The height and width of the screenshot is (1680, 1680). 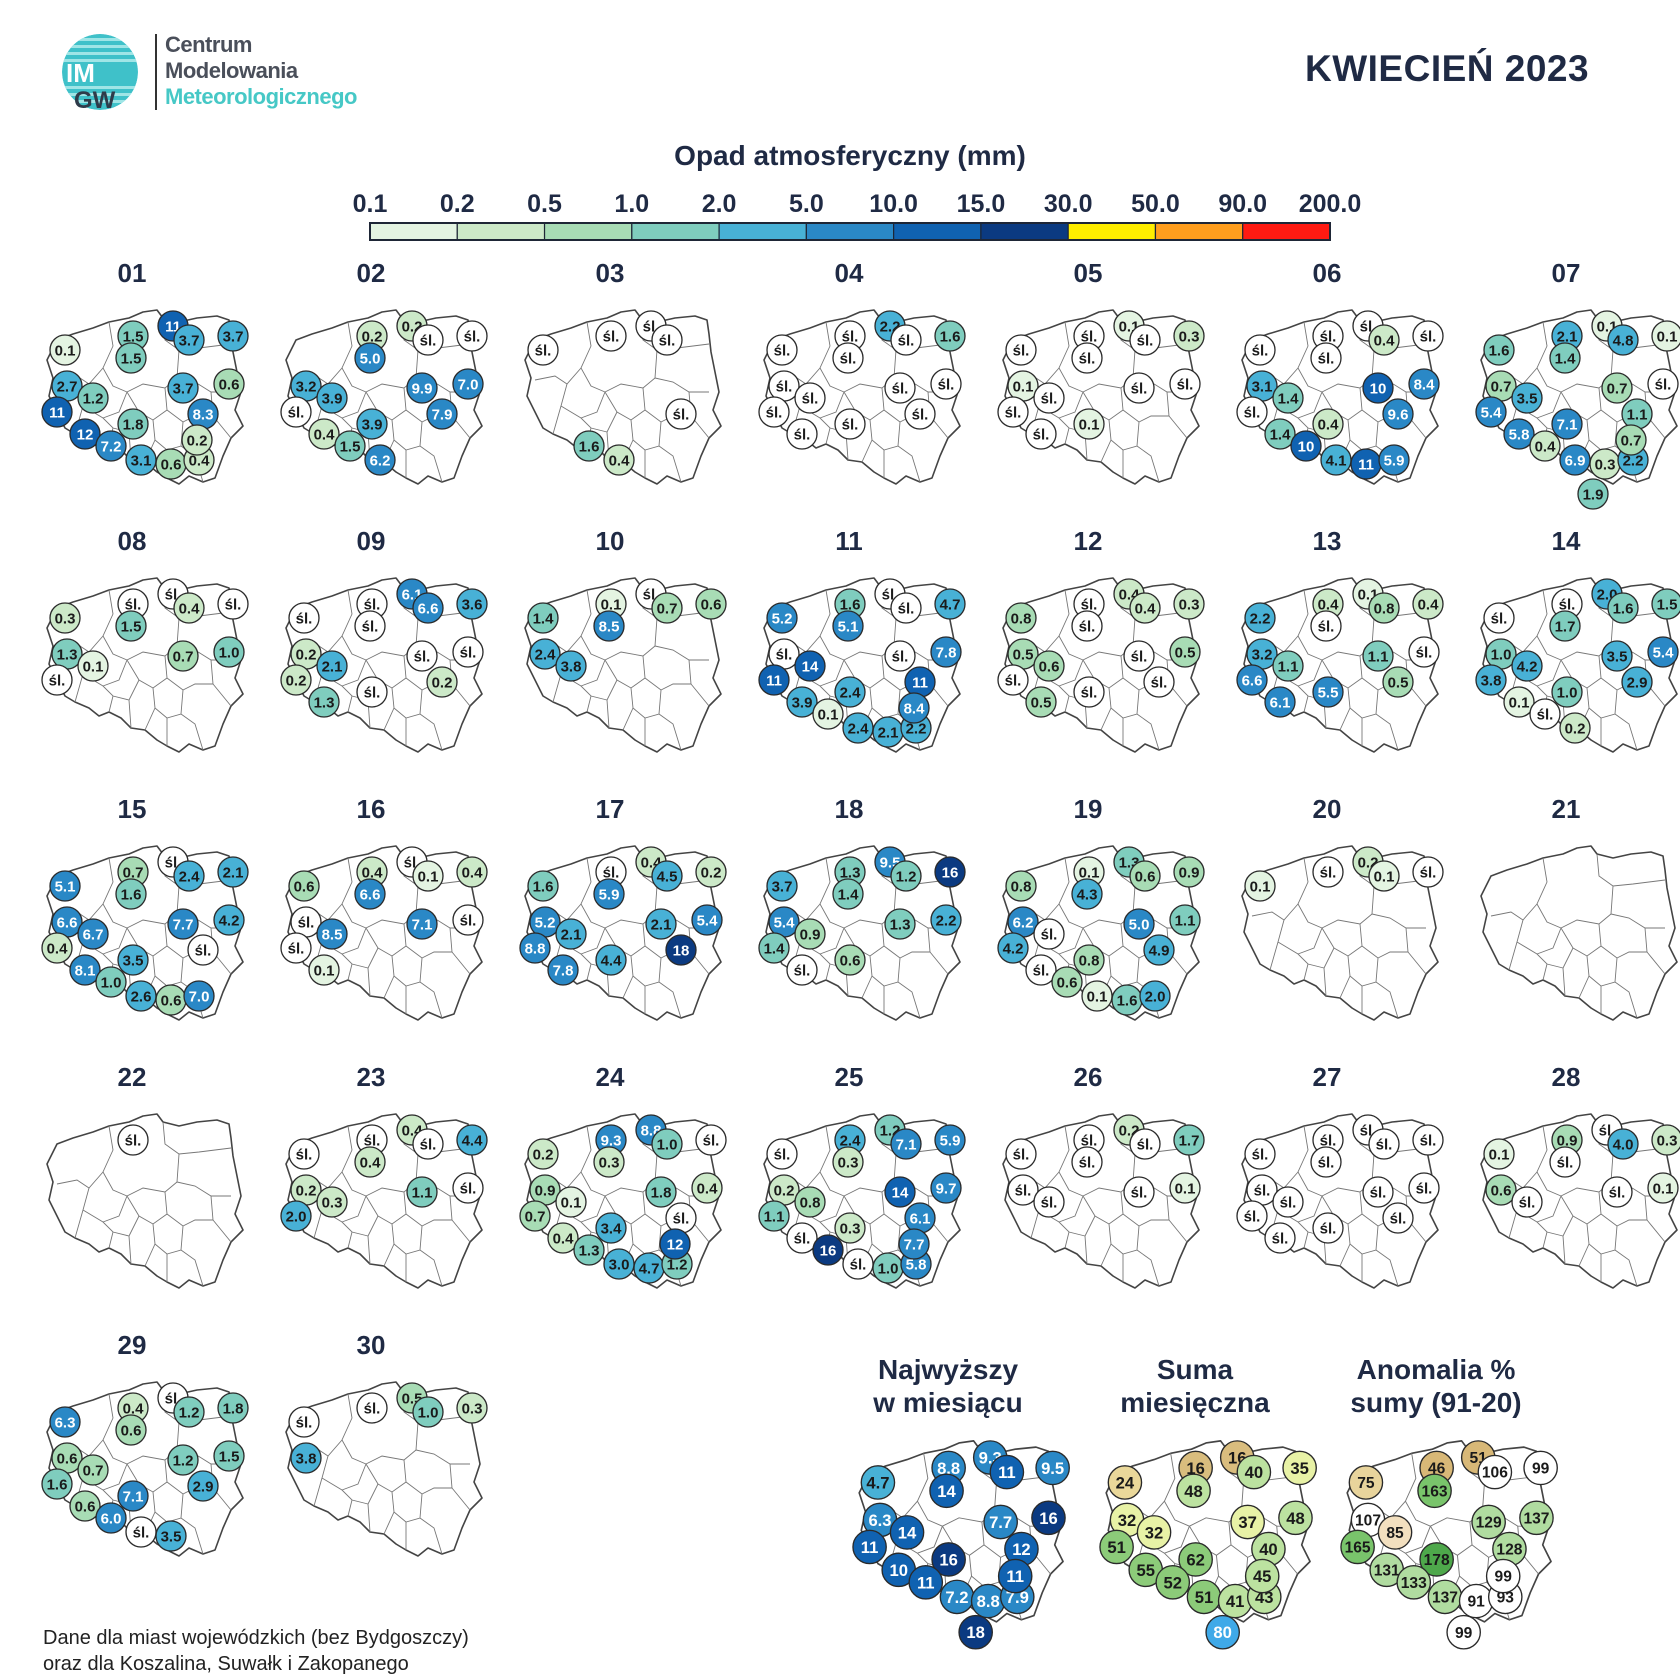 I want to click on station-value: 8.1, so click(x=85, y=970).